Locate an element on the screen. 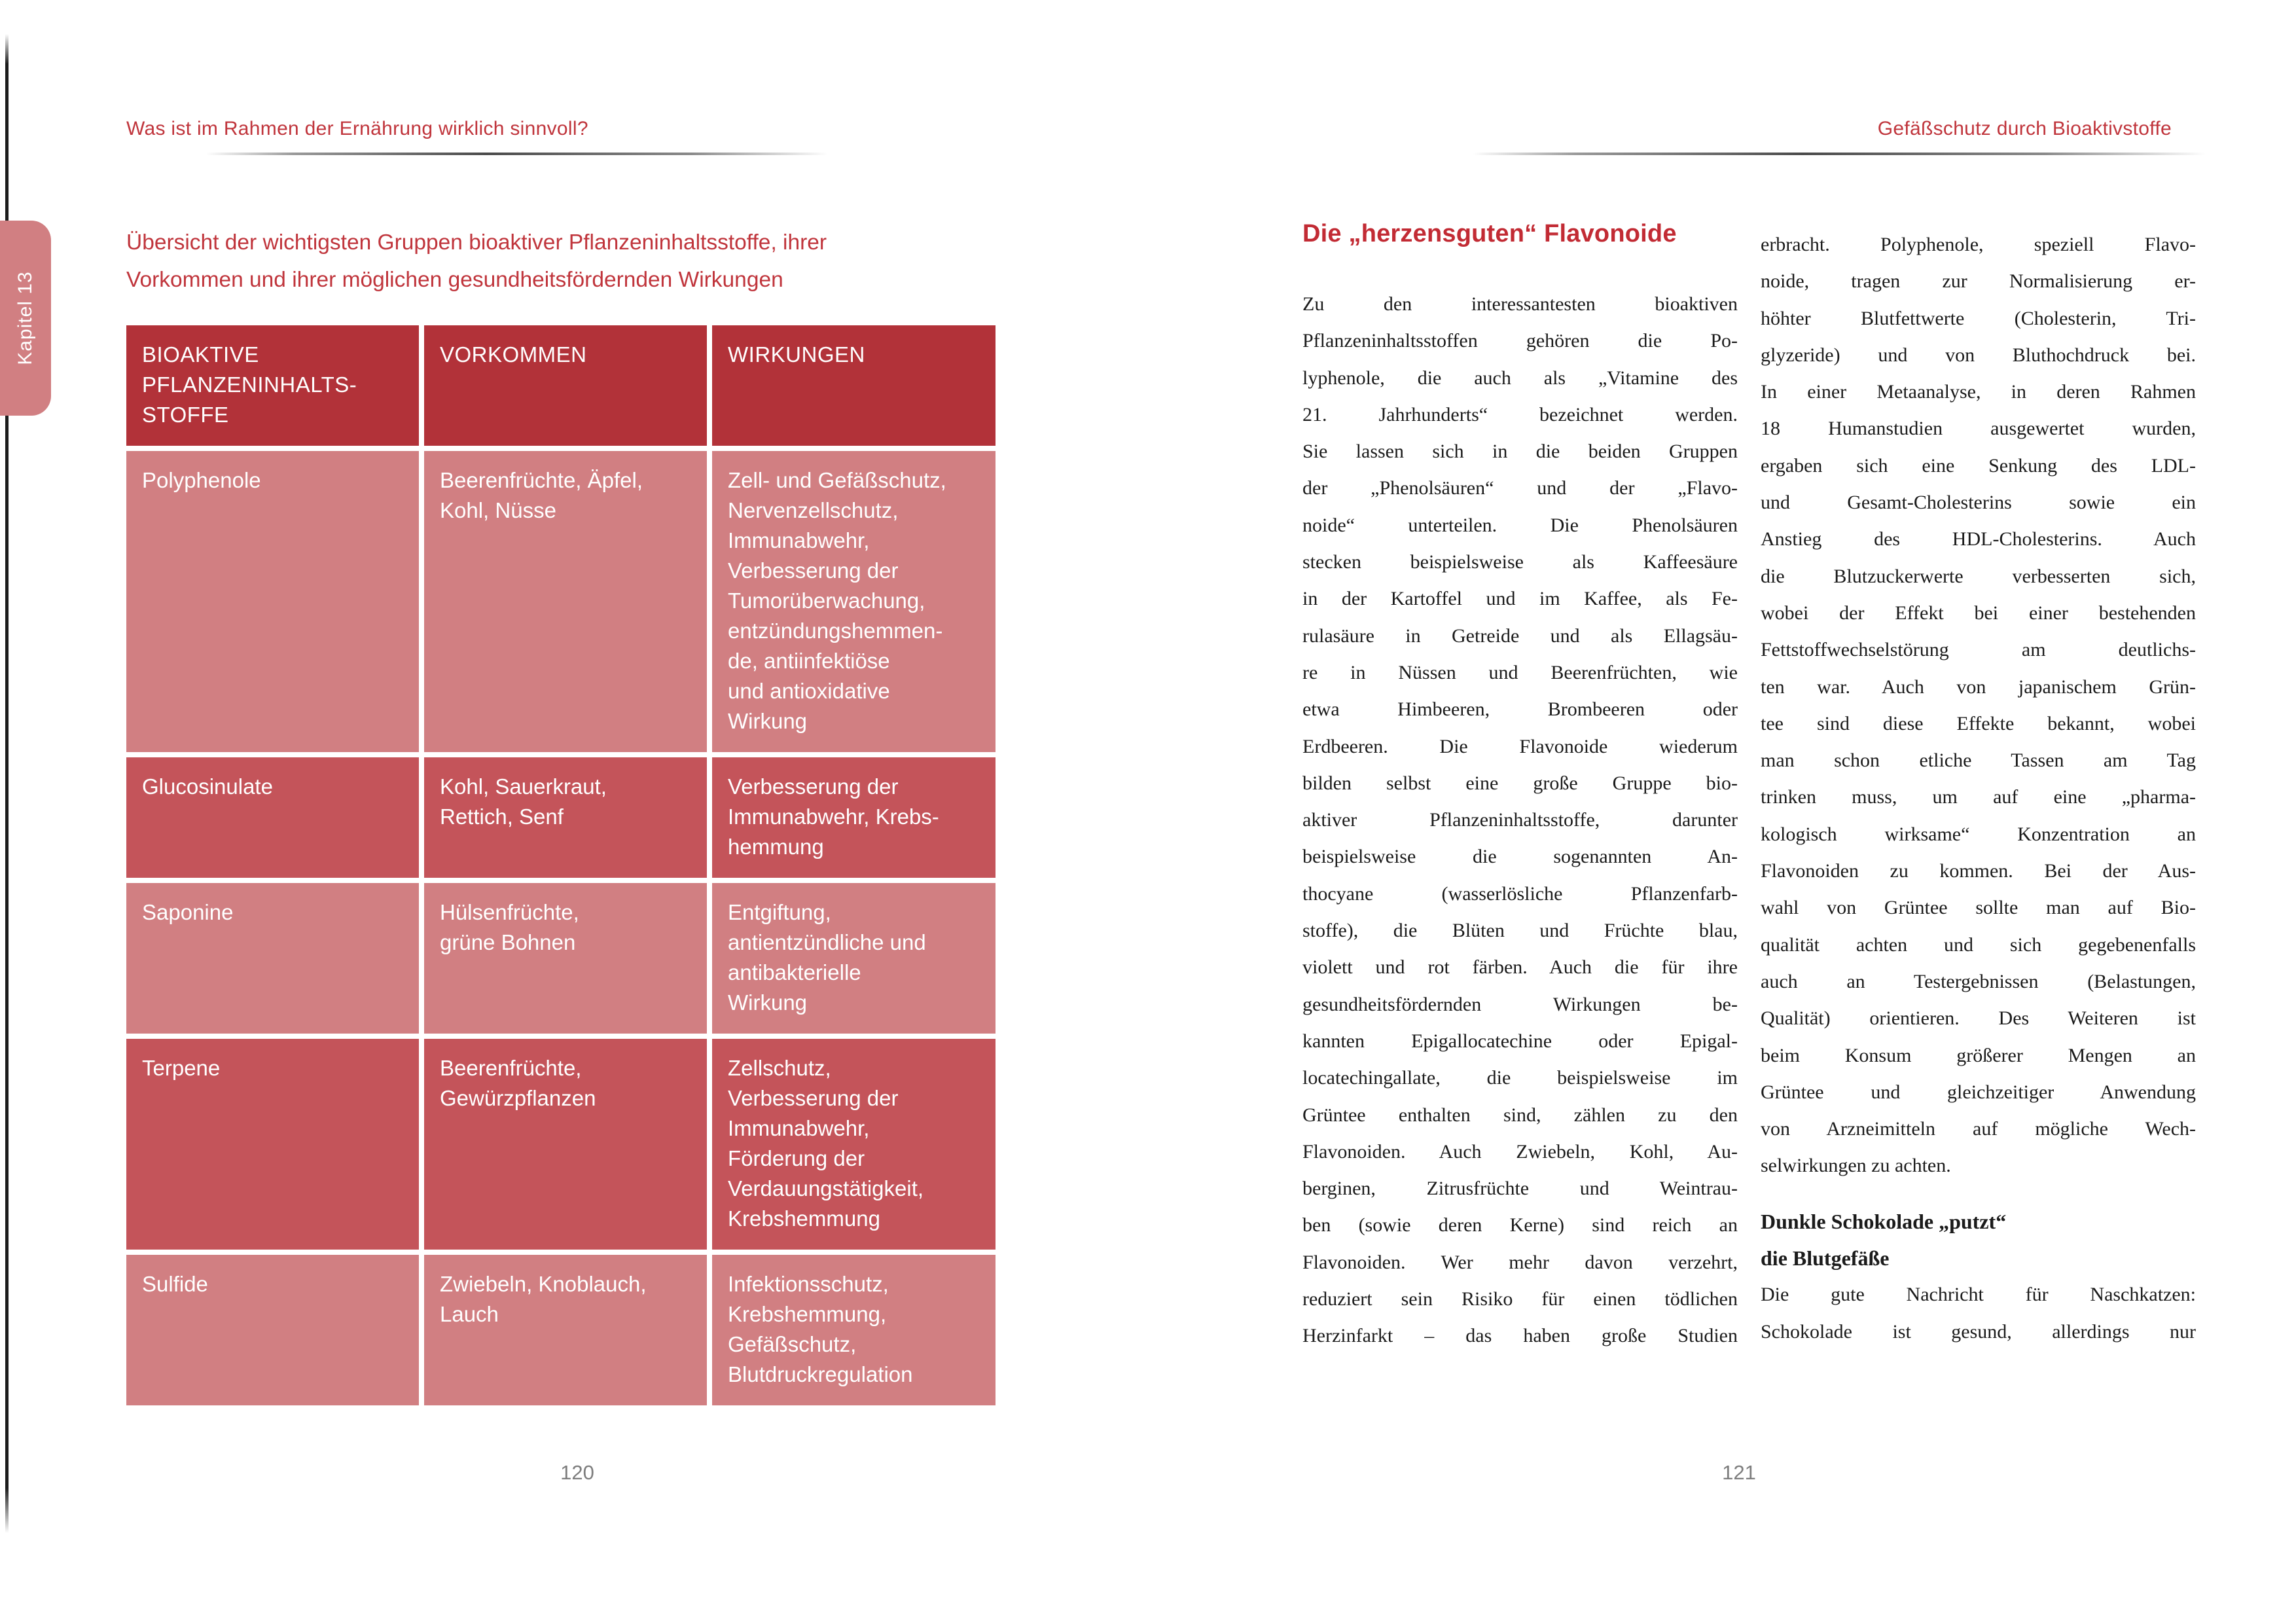 The height and width of the screenshot is (1624, 2296). body-line: Grüntee und gleichzeitiger Anwendung is located at coordinates (1978, 1092).